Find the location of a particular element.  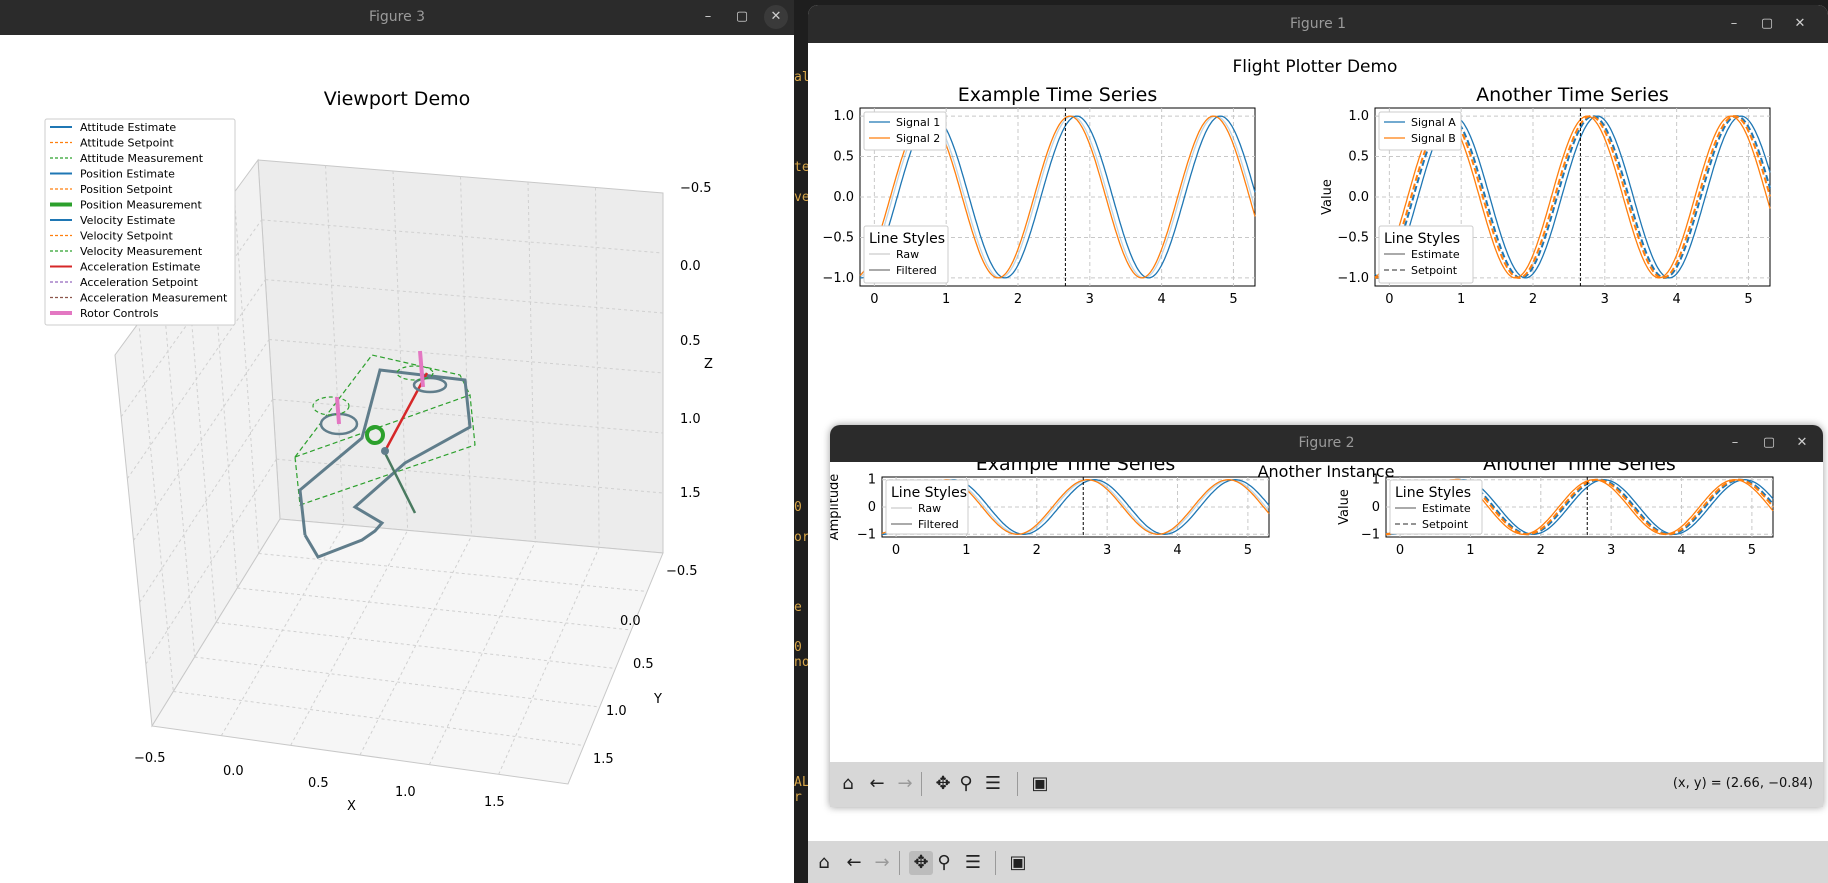

z-tick-label: 0.5 is located at coordinates (690, 341).